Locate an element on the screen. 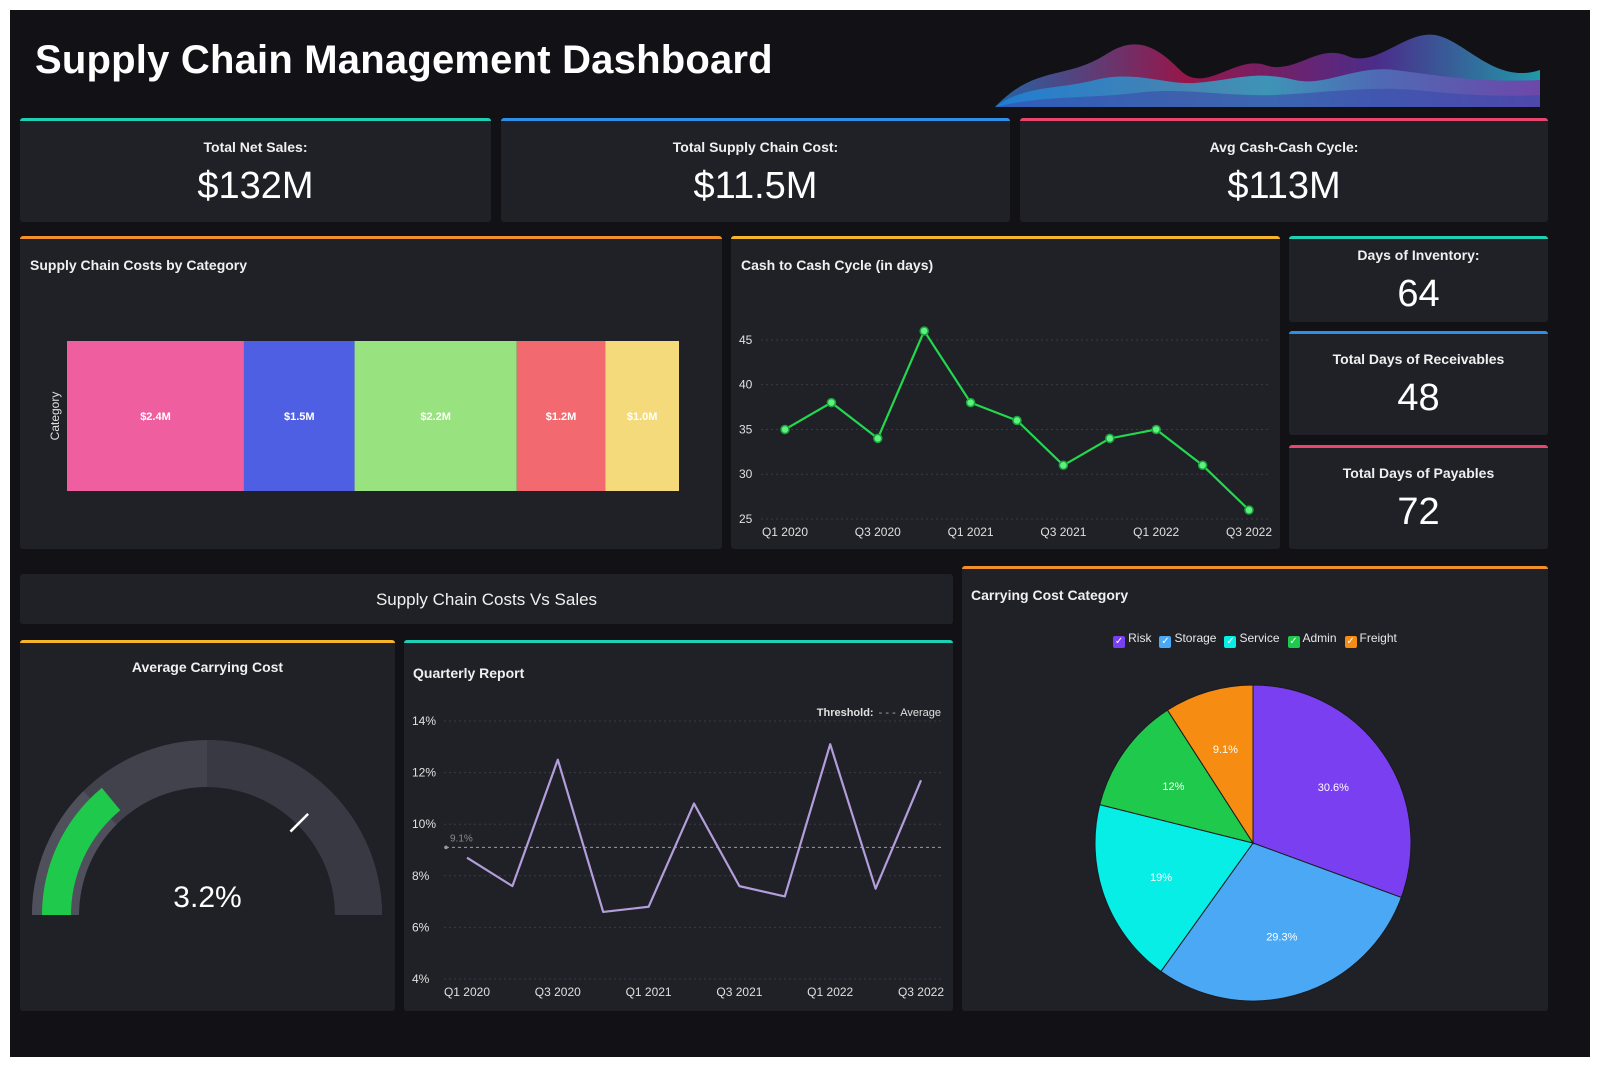 The width and height of the screenshot is (1600, 1067). legend-item: ✓ Service is located at coordinates (1252, 639).